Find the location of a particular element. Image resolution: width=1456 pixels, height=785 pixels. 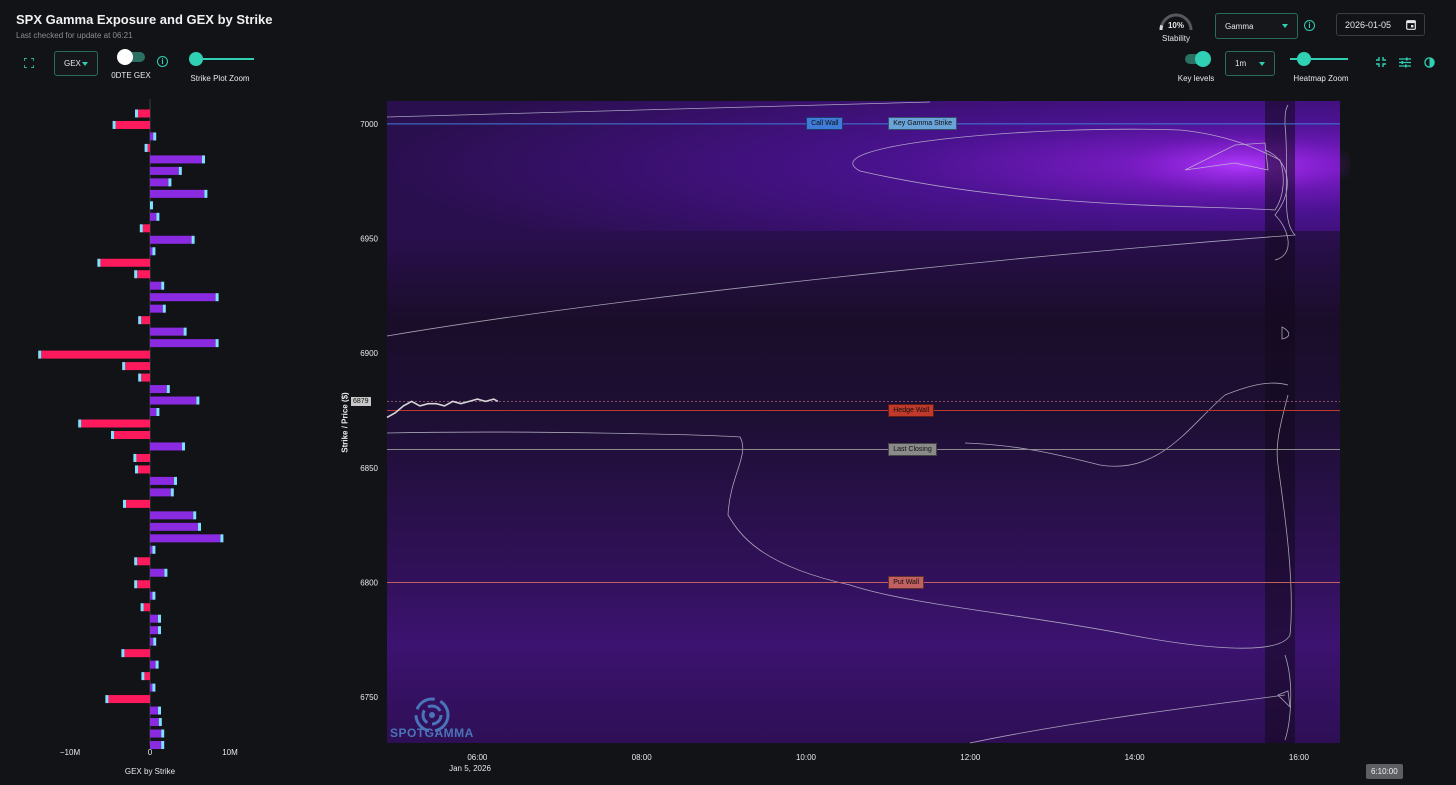

fullscreen-icon is located at coordinates (29, 63).